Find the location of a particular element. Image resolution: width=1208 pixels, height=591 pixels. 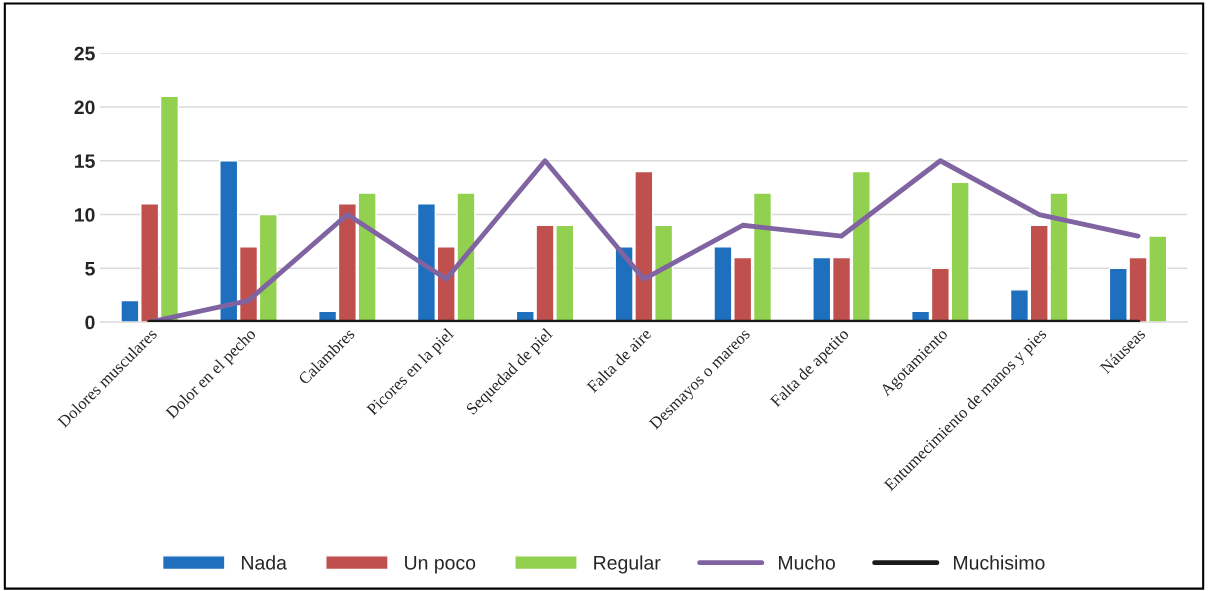

legend-label: Mucho is located at coordinates (807, 562).